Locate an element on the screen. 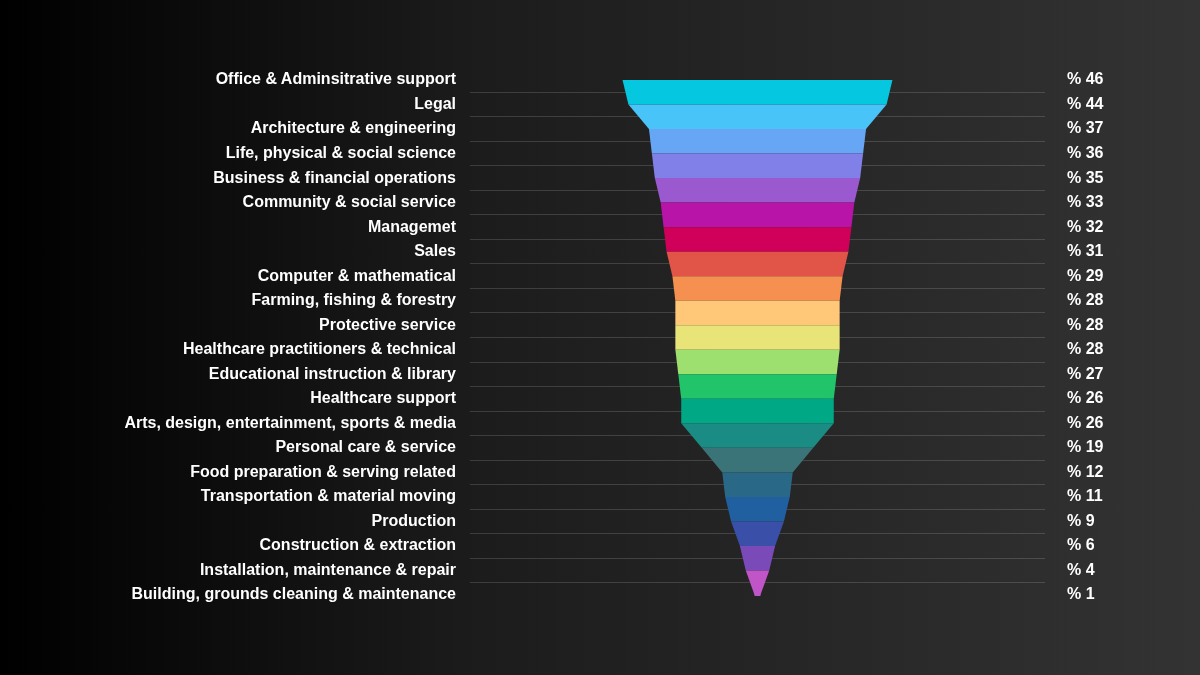  category-label: Construction & extraction is located at coordinates (357, 545).